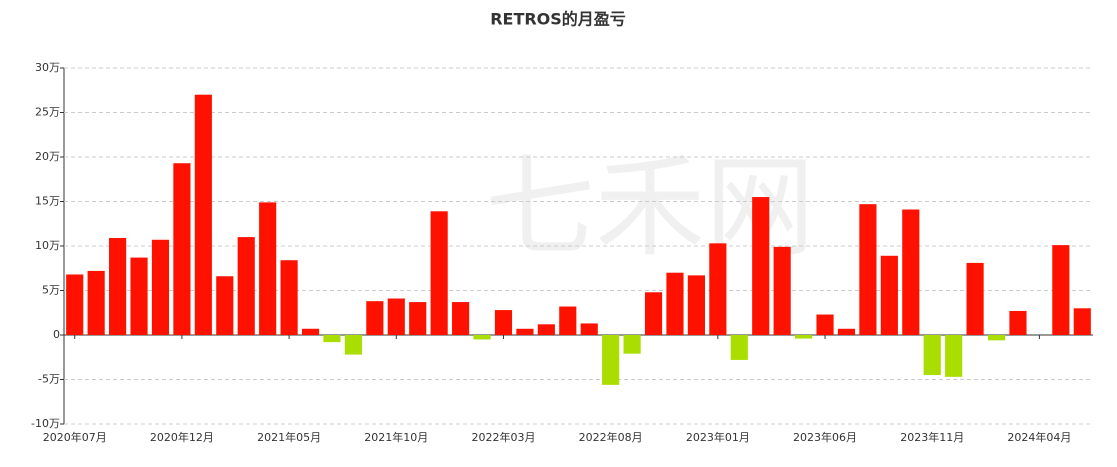  What do you see at coordinates (45, 423) in the screenshot?
I see `y-tick-label: -10万` at bounding box center [45, 423].